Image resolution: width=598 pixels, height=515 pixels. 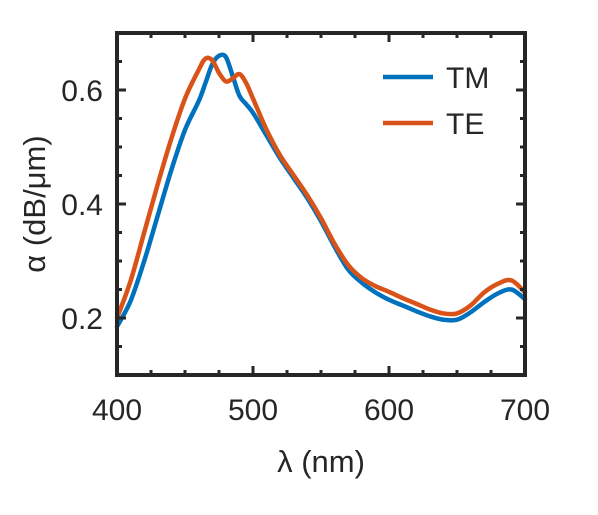 I want to click on x-tick-label: 400, so click(x=117, y=410).